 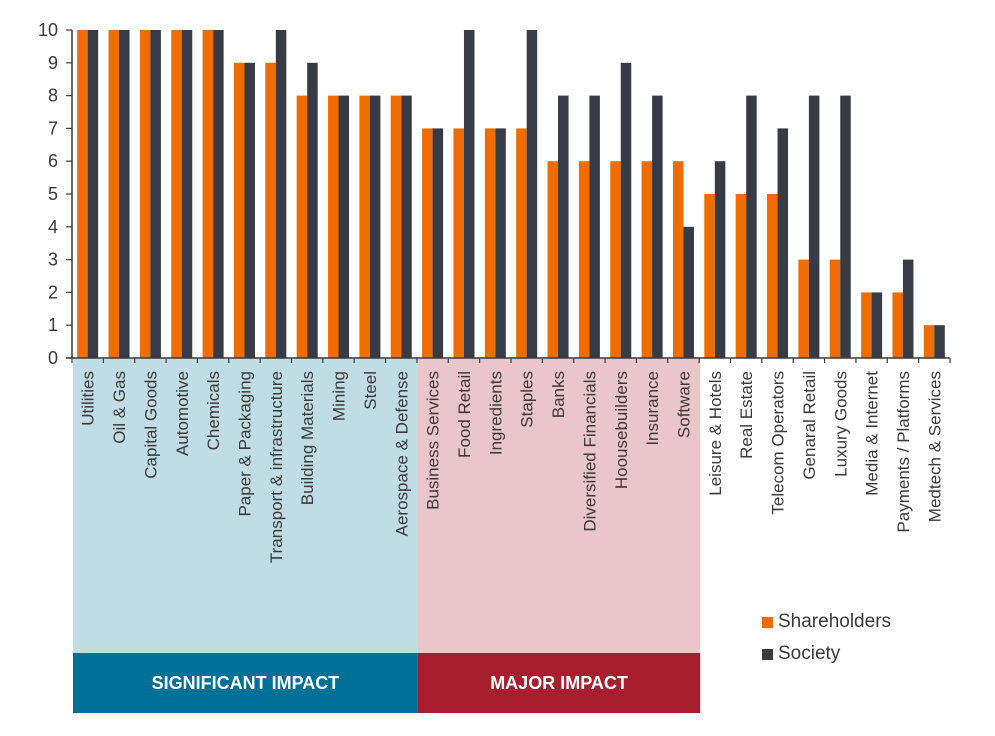 I want to click on bar-shareholders-paper-packaging, so click(x=239, y=210).